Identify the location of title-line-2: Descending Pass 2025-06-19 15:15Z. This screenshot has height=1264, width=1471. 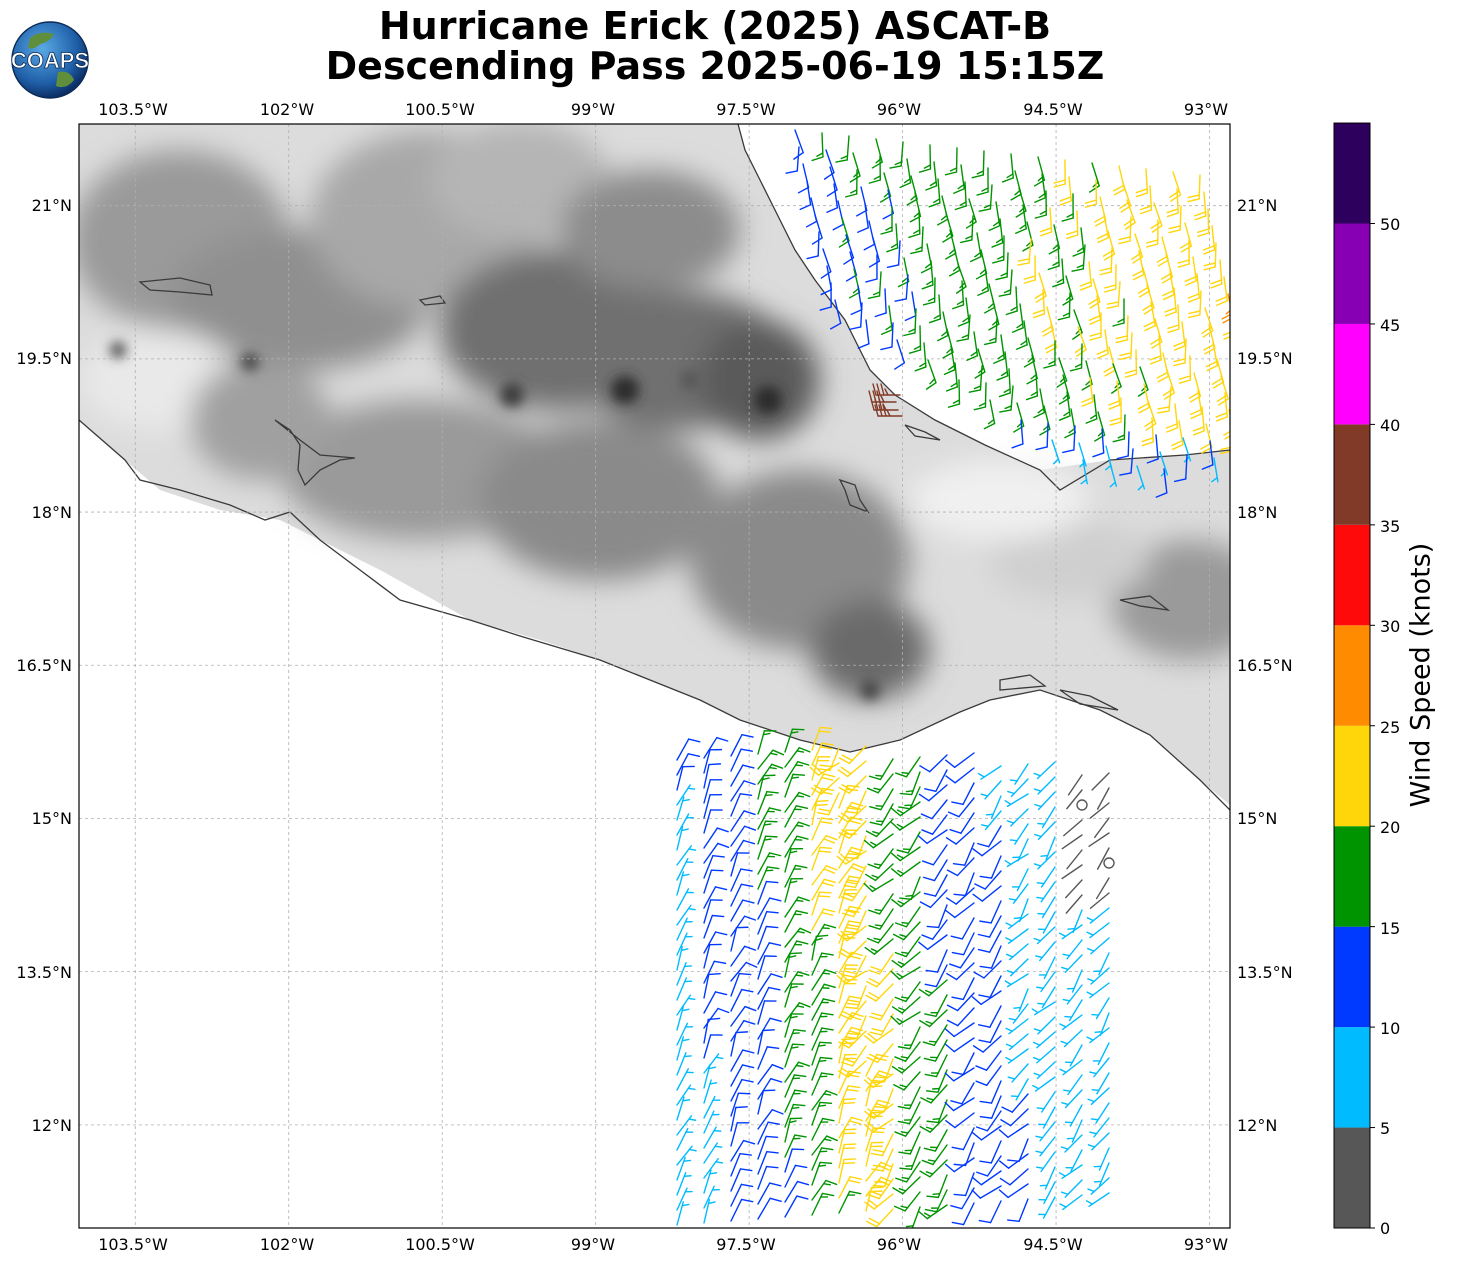
(715, 66).